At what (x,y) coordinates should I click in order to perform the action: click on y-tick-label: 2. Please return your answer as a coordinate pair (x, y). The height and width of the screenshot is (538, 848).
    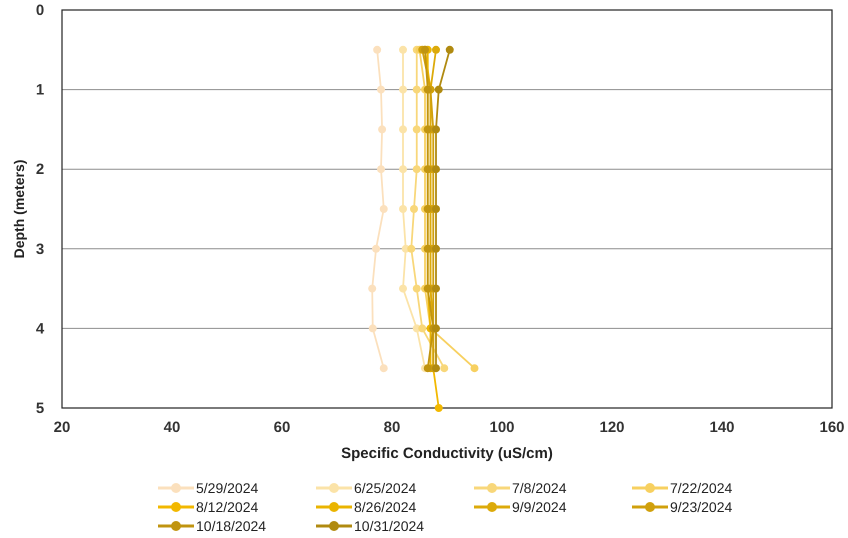
    Looking at the image, I should click on (40, 169).